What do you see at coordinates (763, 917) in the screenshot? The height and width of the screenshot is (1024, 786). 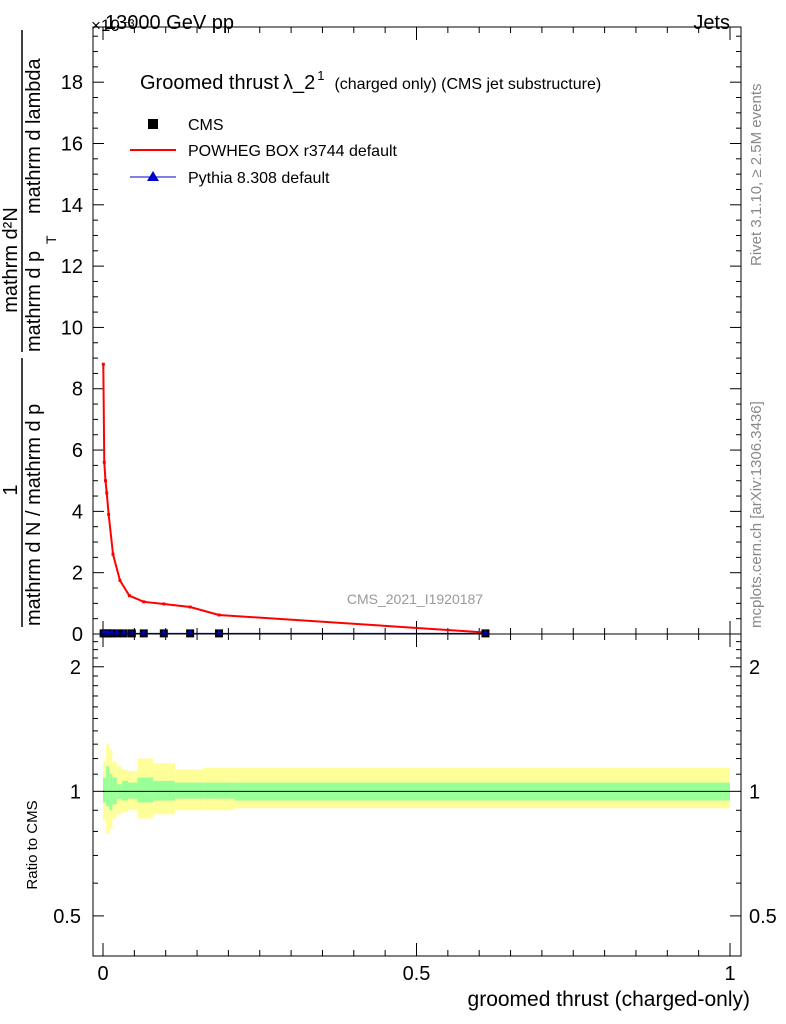 I see `ratio-ytick-label-right: 0.5` at bounding box center [763, 917].